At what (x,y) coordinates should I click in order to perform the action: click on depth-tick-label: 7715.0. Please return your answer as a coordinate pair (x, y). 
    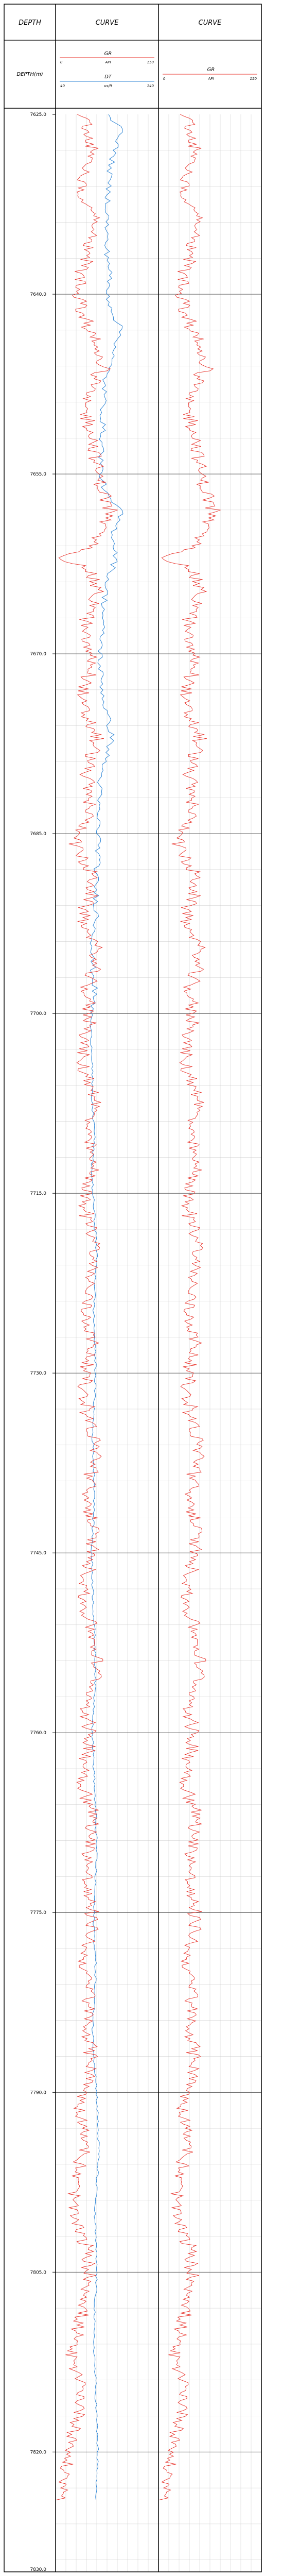
    Looking at the image, I should click on (38, 1193).